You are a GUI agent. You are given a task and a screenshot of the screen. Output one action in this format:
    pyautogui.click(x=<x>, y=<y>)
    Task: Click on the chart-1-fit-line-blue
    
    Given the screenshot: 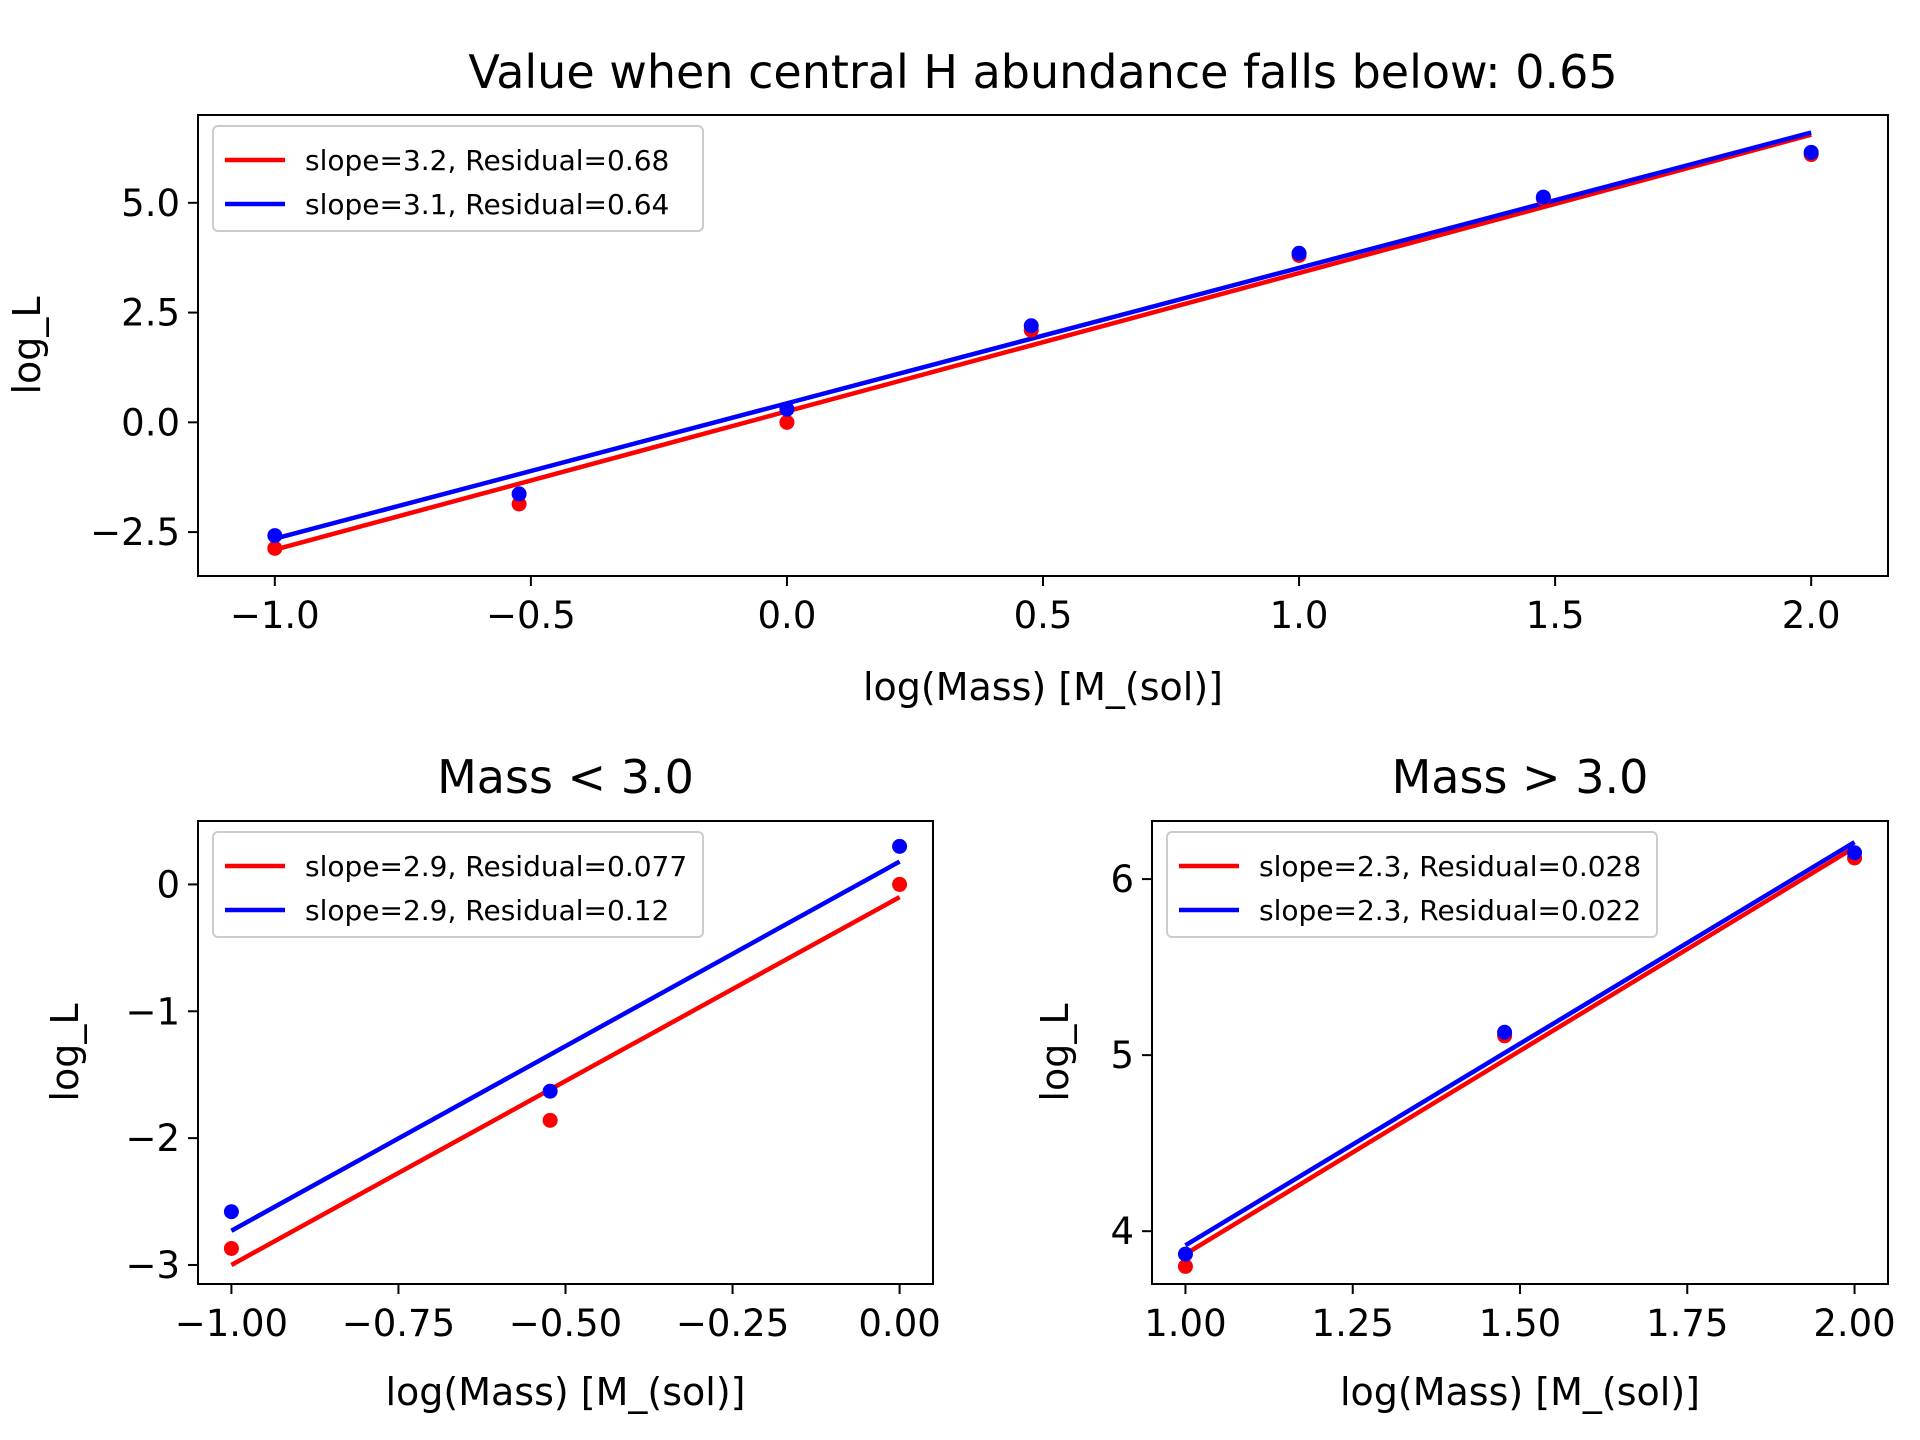 What is the action you would take?
    pyautogui.click(x=565, y=1046)
    